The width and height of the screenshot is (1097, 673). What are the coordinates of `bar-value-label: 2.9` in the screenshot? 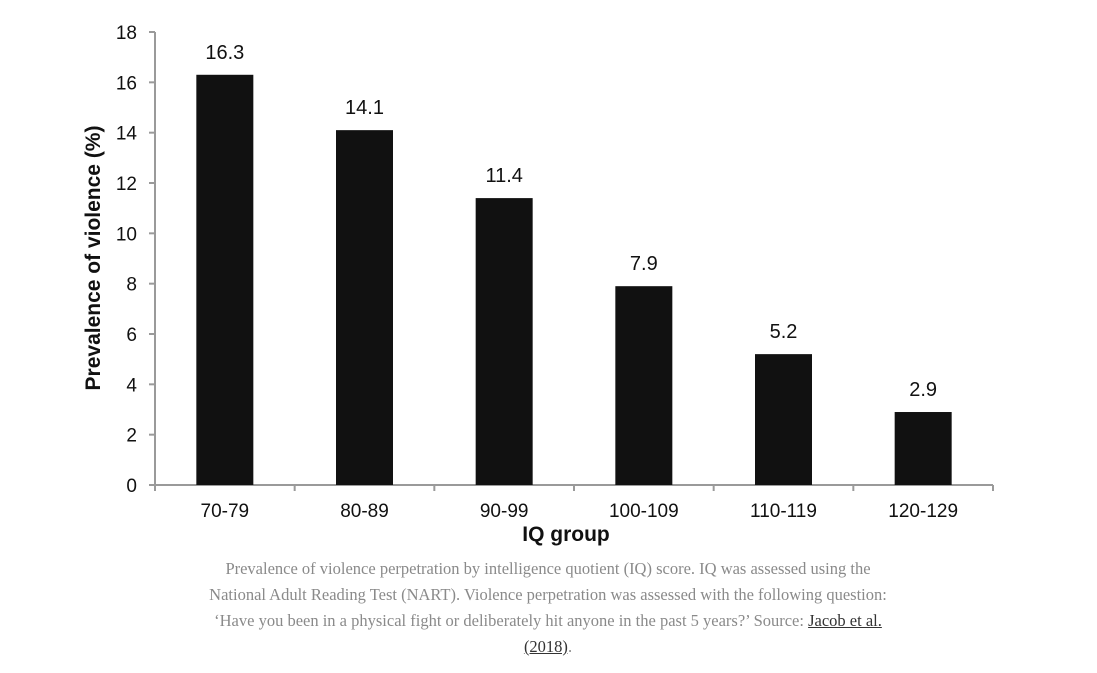 It's located at (923, 390).